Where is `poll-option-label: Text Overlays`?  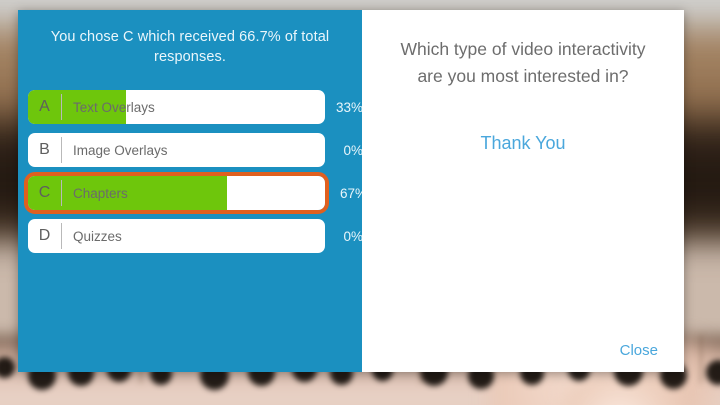 poll-option-label: Text Overlays is located at coordinates (114, 107).